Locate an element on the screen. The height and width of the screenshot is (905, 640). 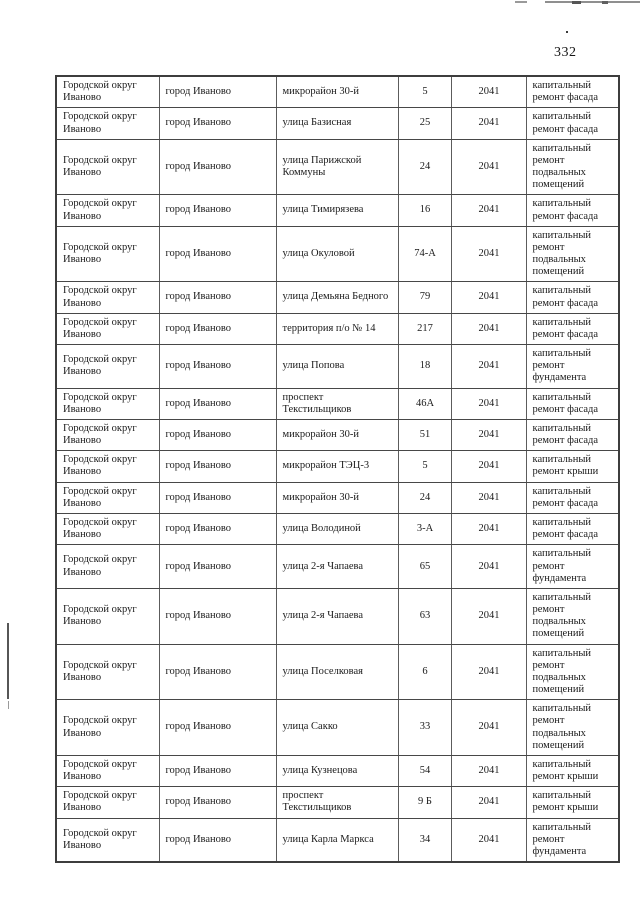
cell-house-number: 6 is located at coordinates (424, 672).